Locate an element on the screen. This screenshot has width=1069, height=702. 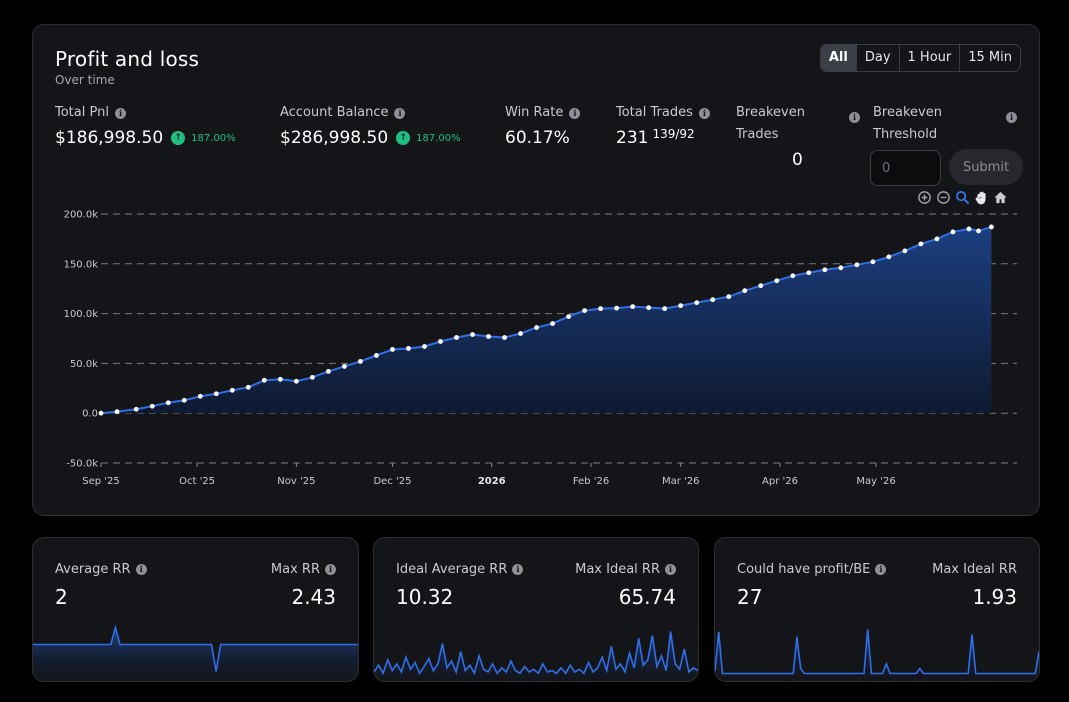
x-tick-label: Apr '26 is located at coordinates (780, 481).